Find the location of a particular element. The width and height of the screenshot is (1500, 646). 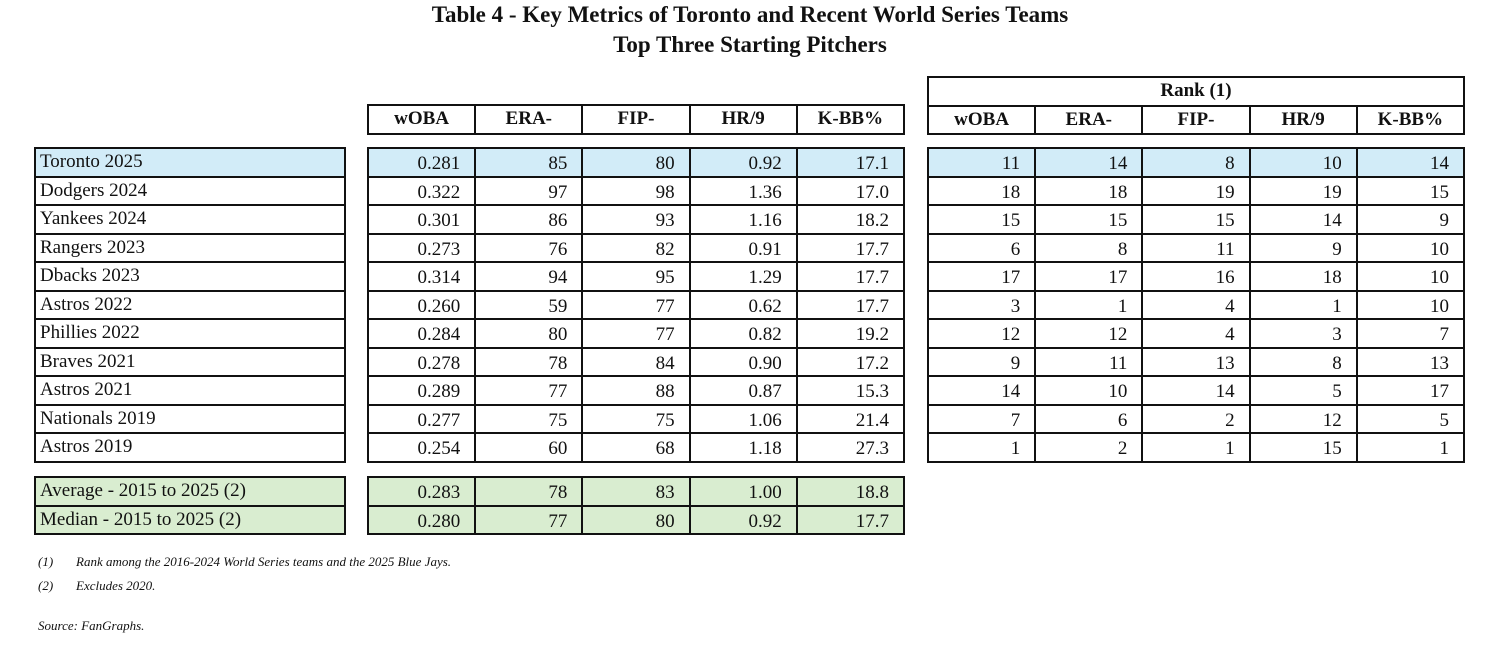

table-row: 0.278 78 84 0.90 17.2 is located at coordinates (636, 361).